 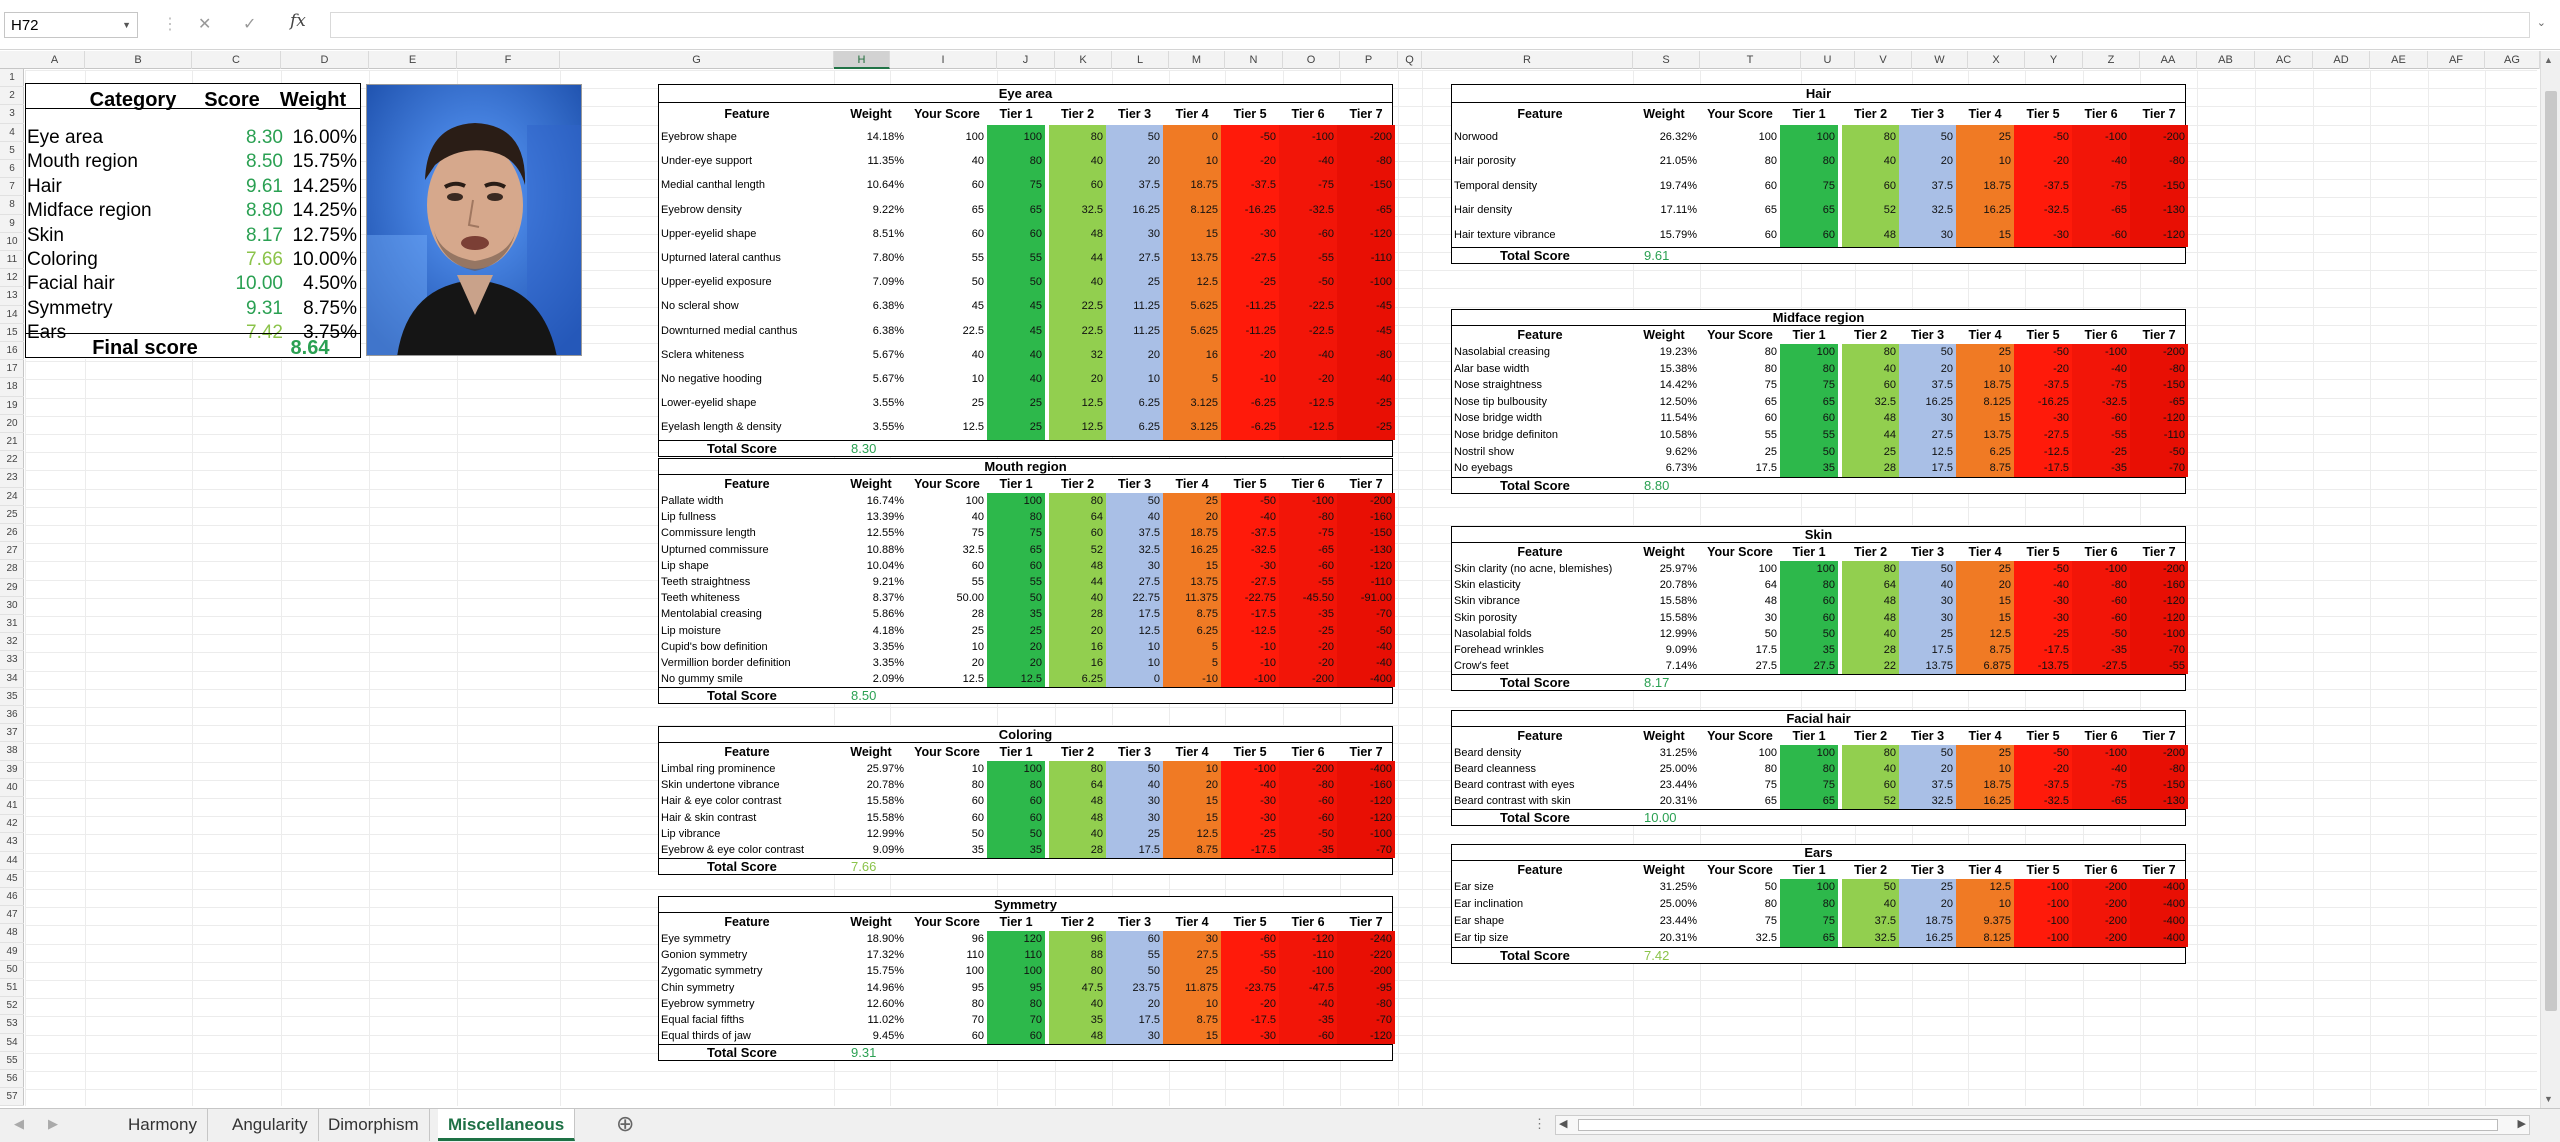 I want to click on row-header: 17, so click(x=12, y=369).